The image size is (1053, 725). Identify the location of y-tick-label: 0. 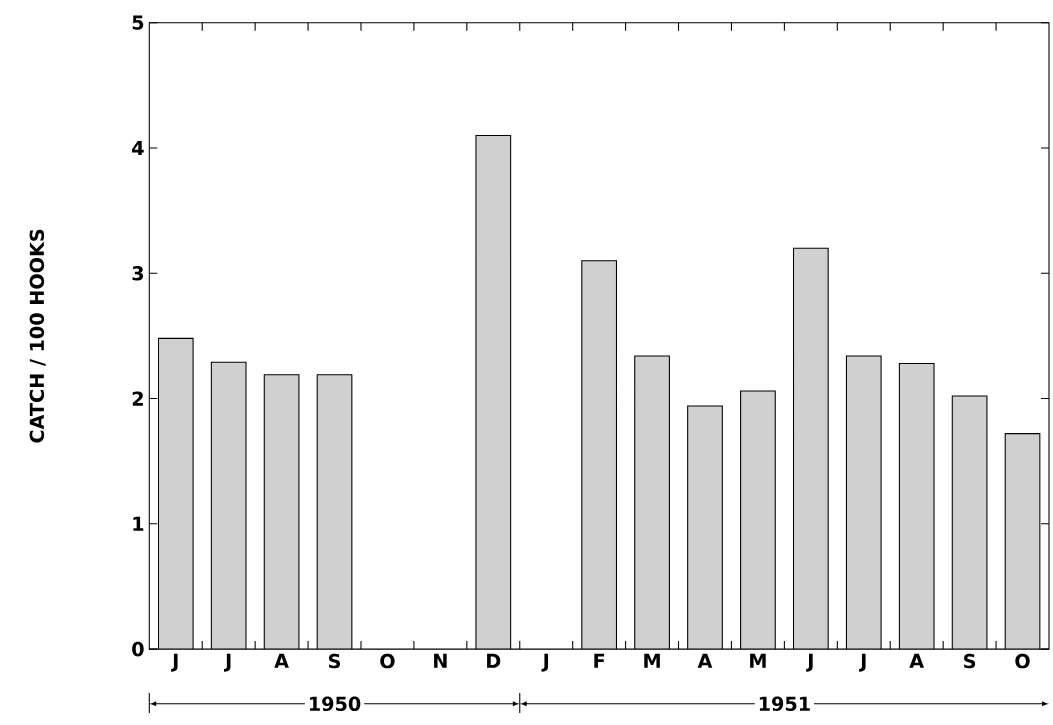
(138, 649).